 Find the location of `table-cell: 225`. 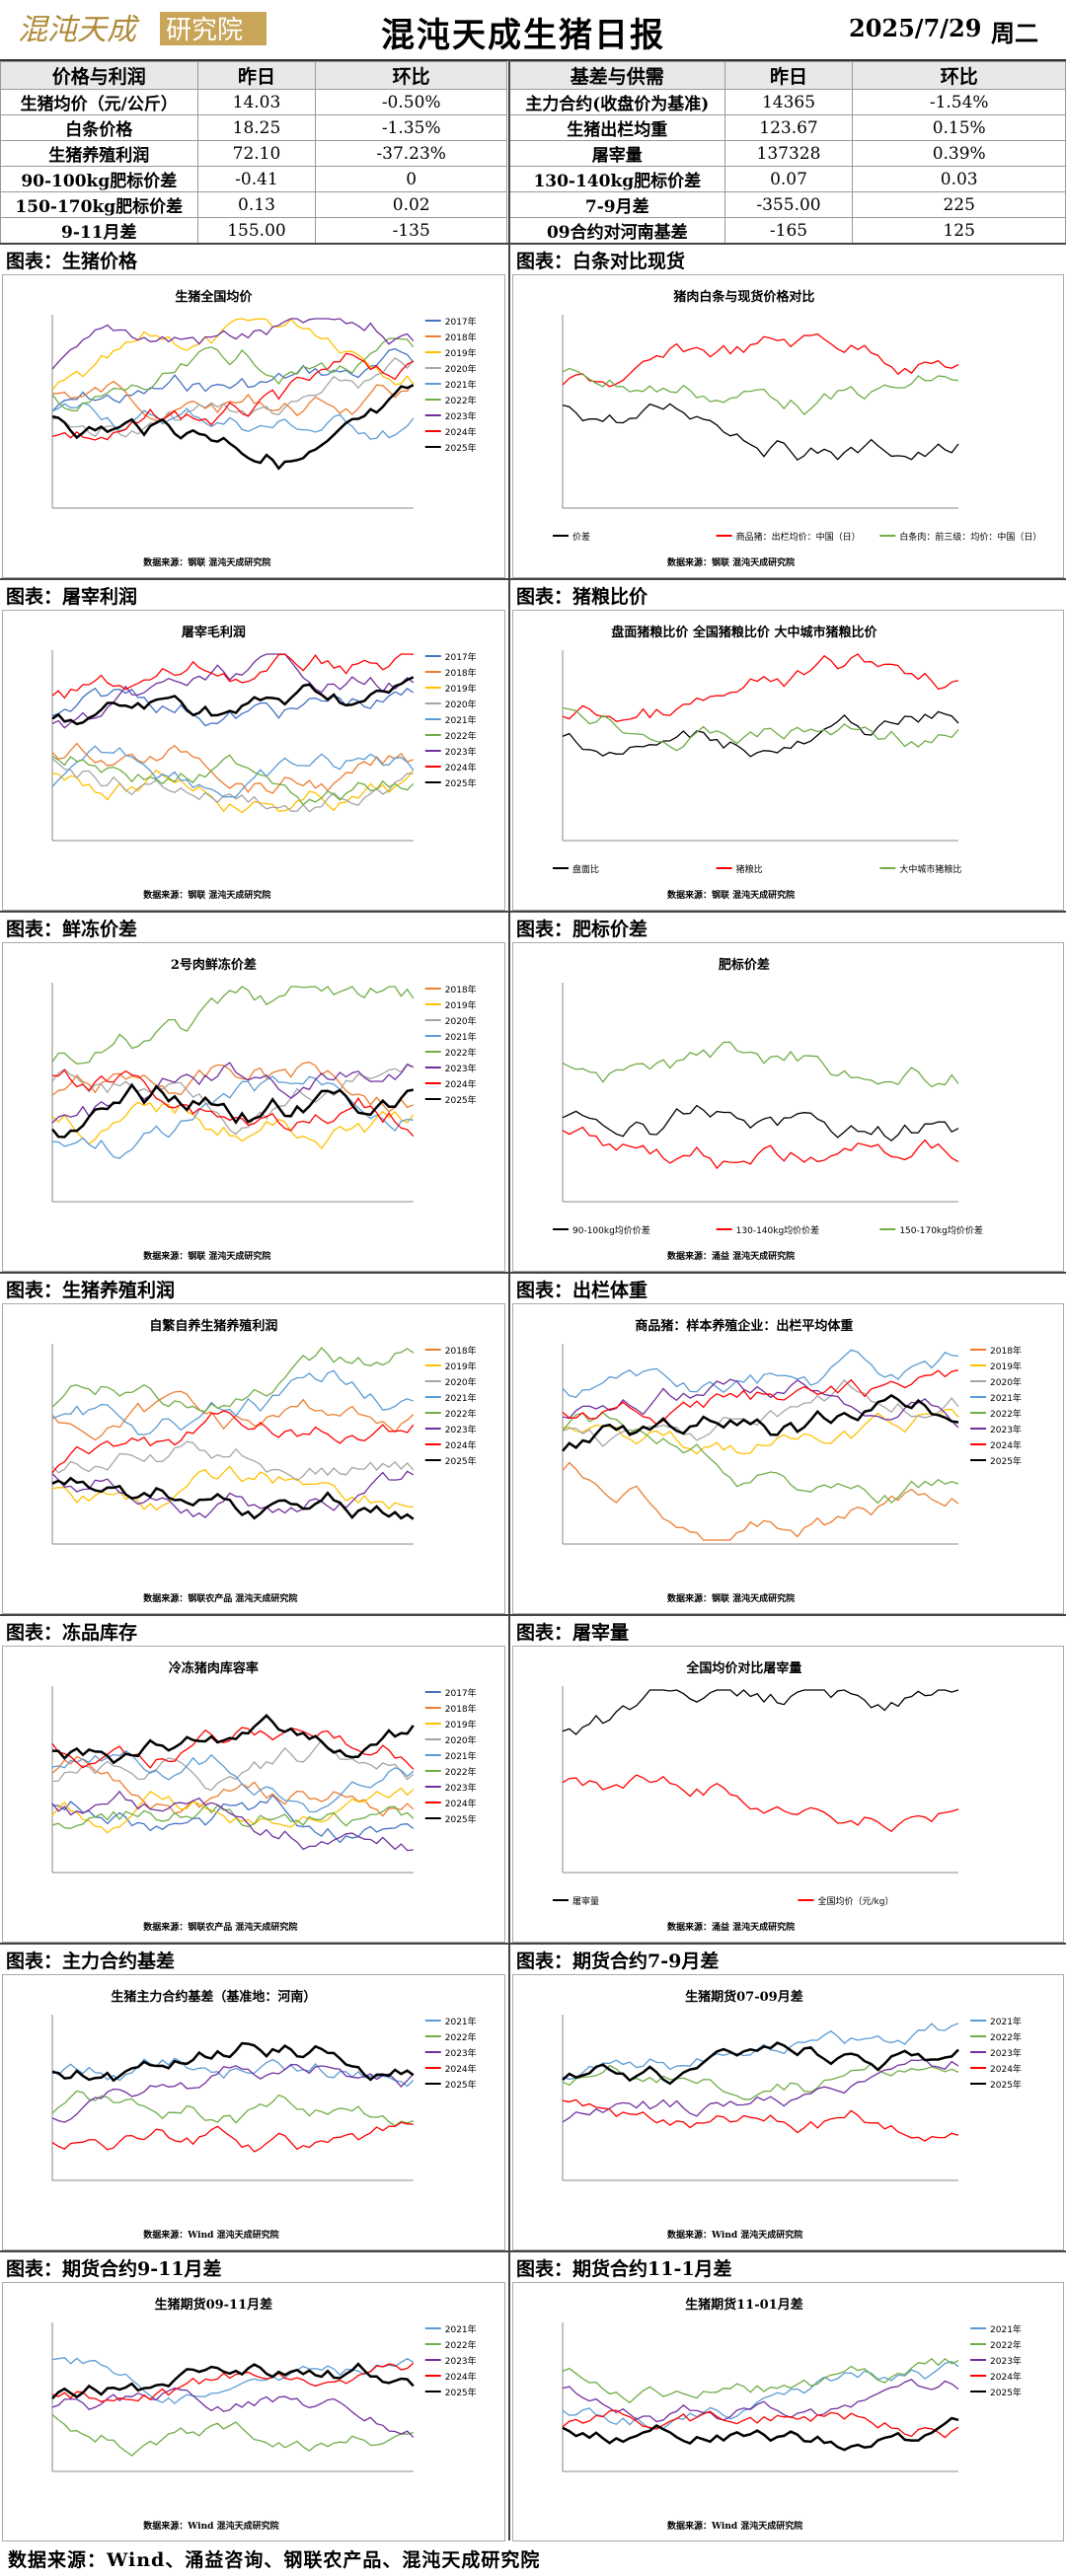

table-cell: 225 is located at coordinates (959, 204).